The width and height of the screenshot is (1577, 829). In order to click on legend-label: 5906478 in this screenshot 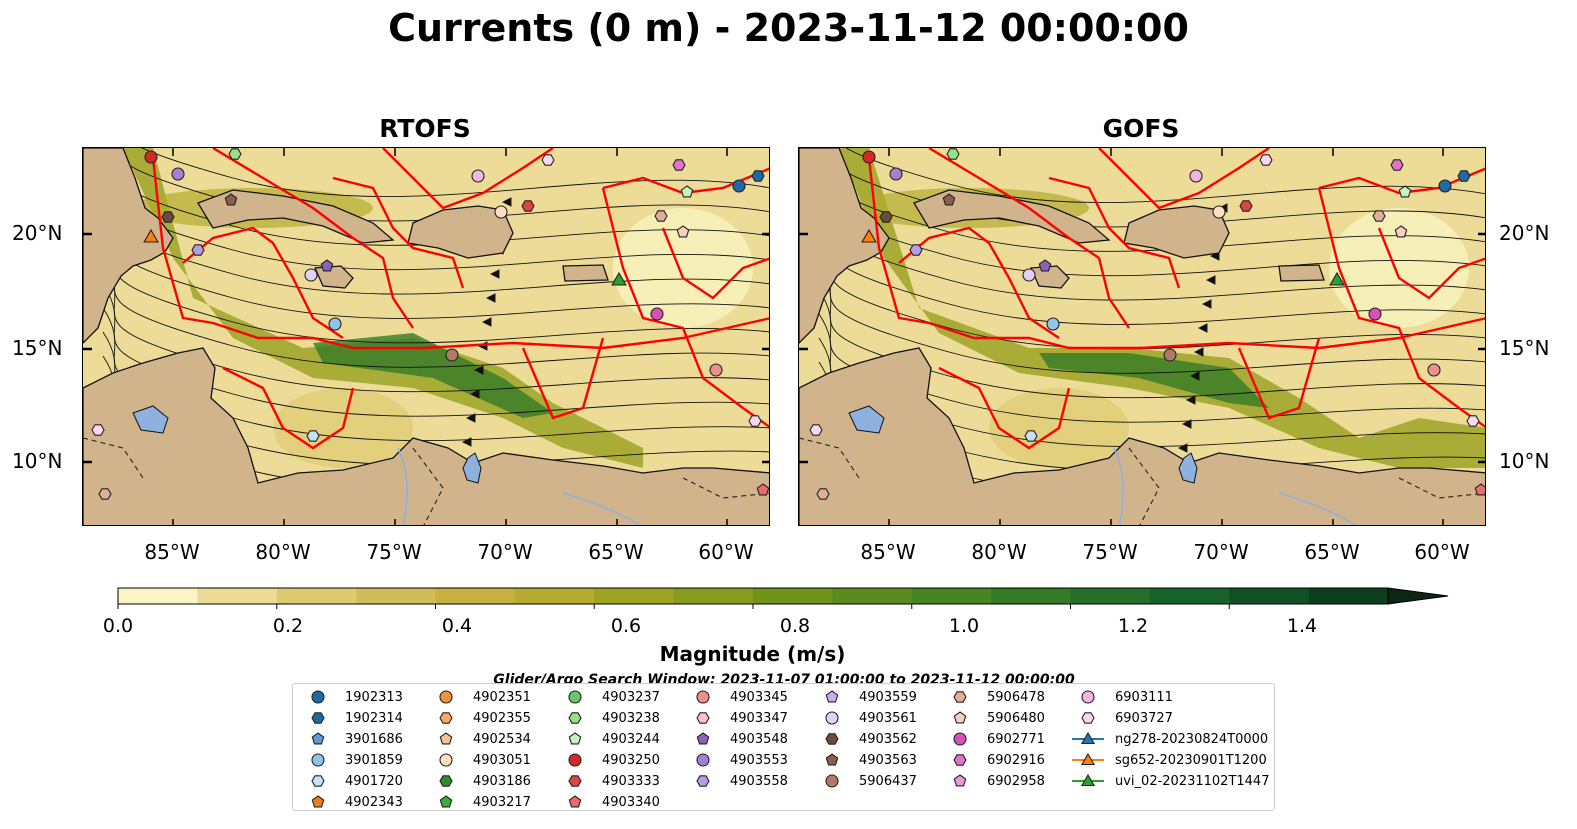, I will do `click(1016, 697)`.